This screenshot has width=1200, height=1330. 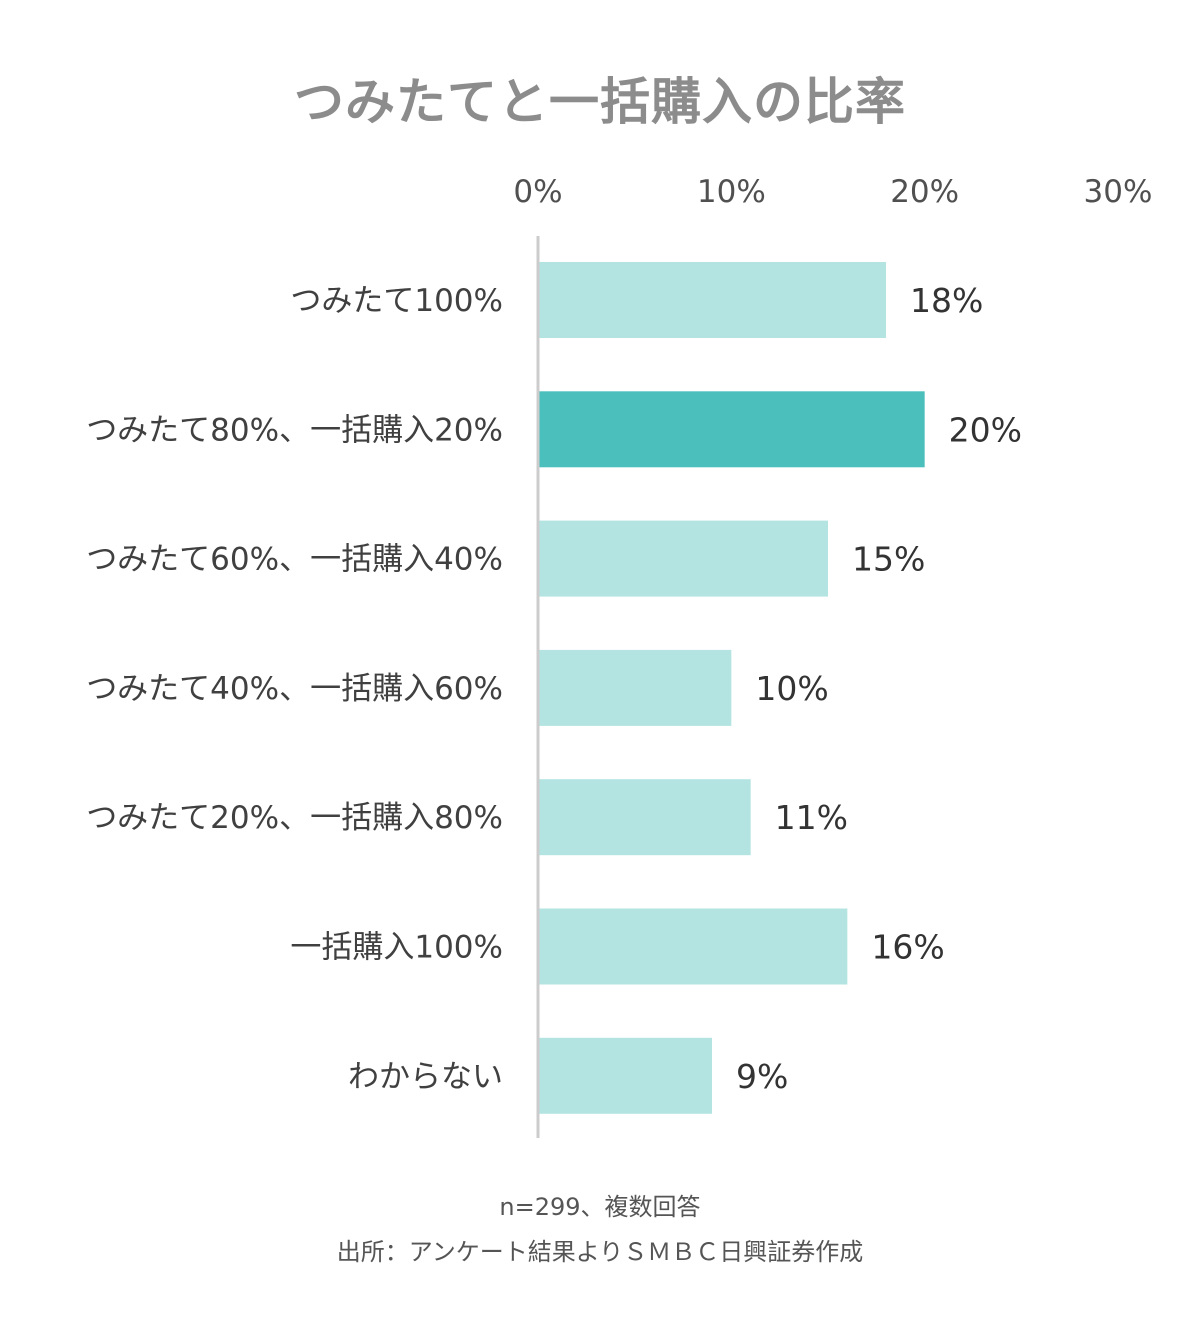 I want to click on category-label: つみたて60%、一括購入40%, so click(x=294, y=560).